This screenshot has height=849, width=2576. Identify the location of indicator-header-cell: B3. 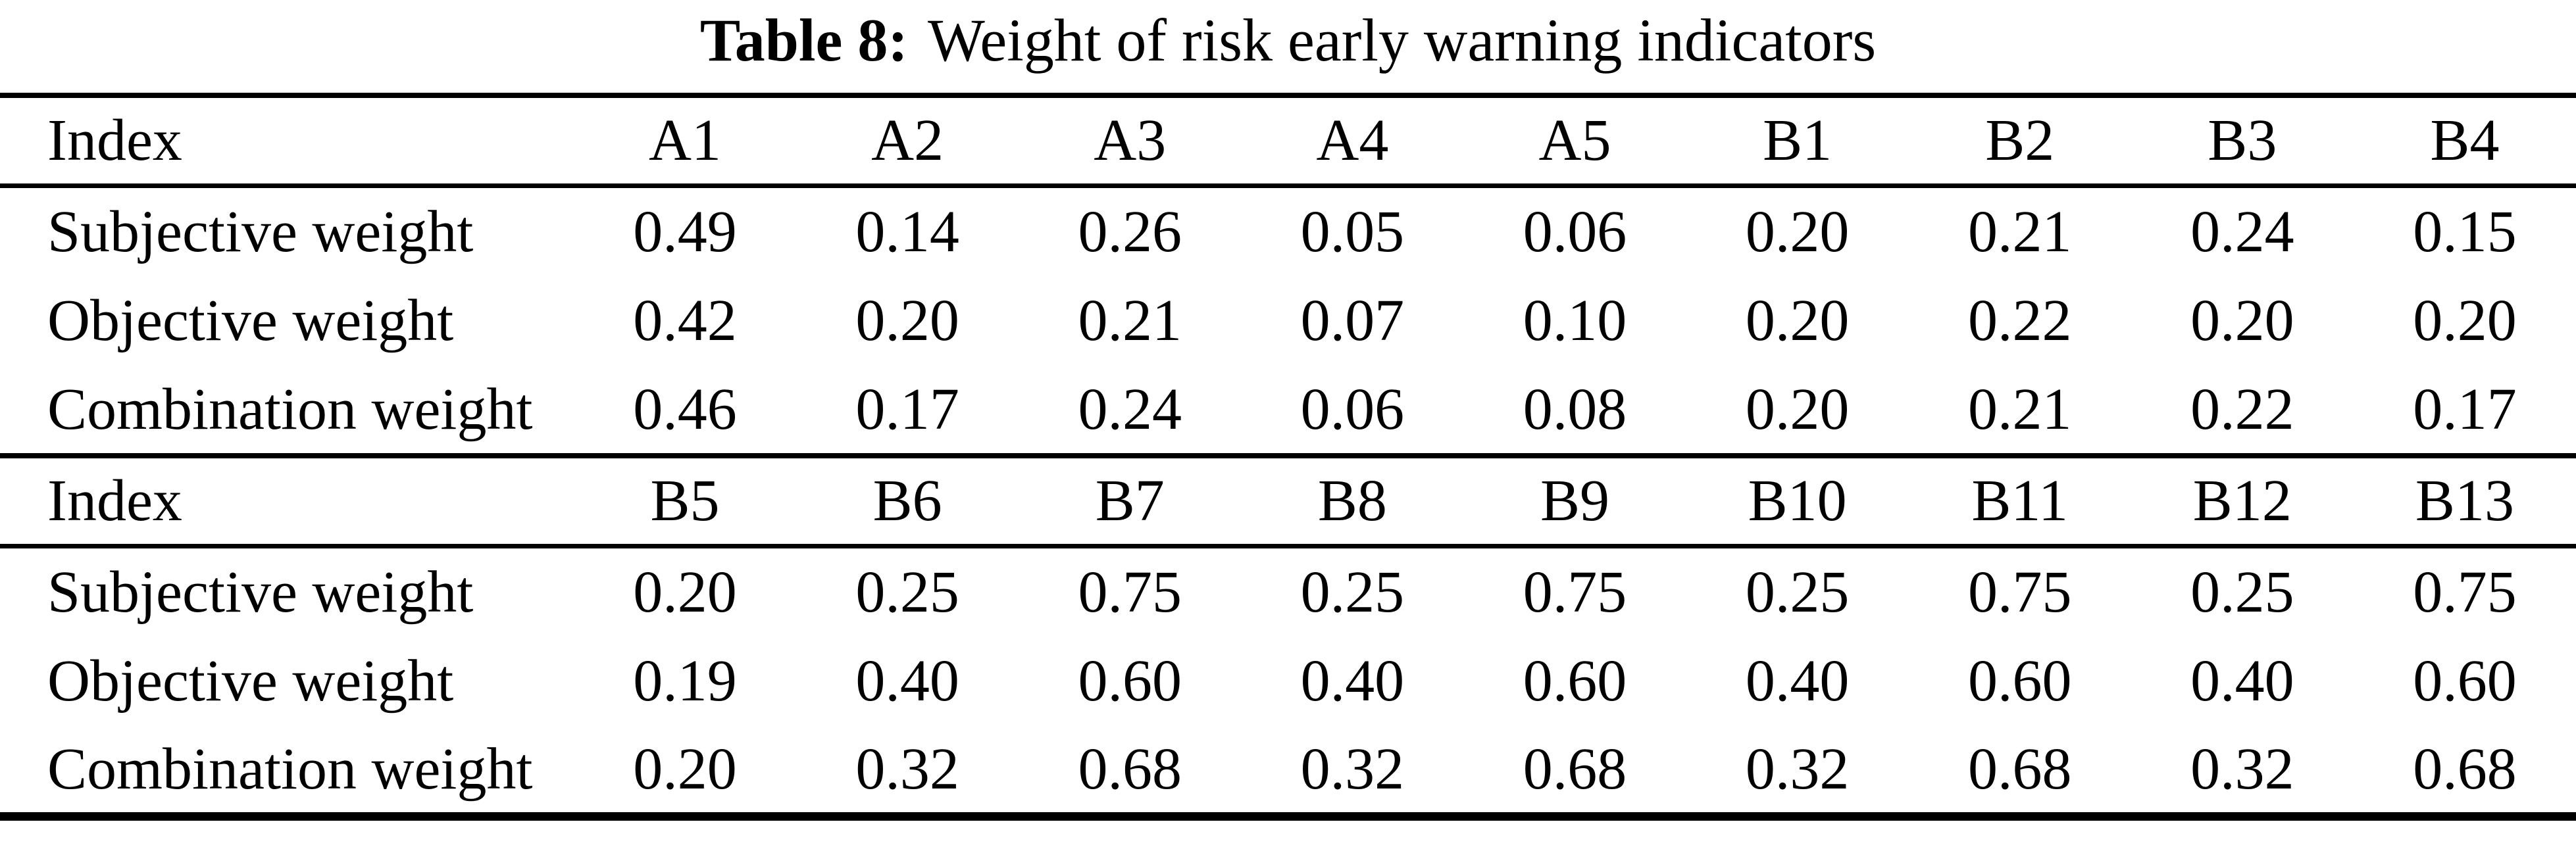
(2242, 140).